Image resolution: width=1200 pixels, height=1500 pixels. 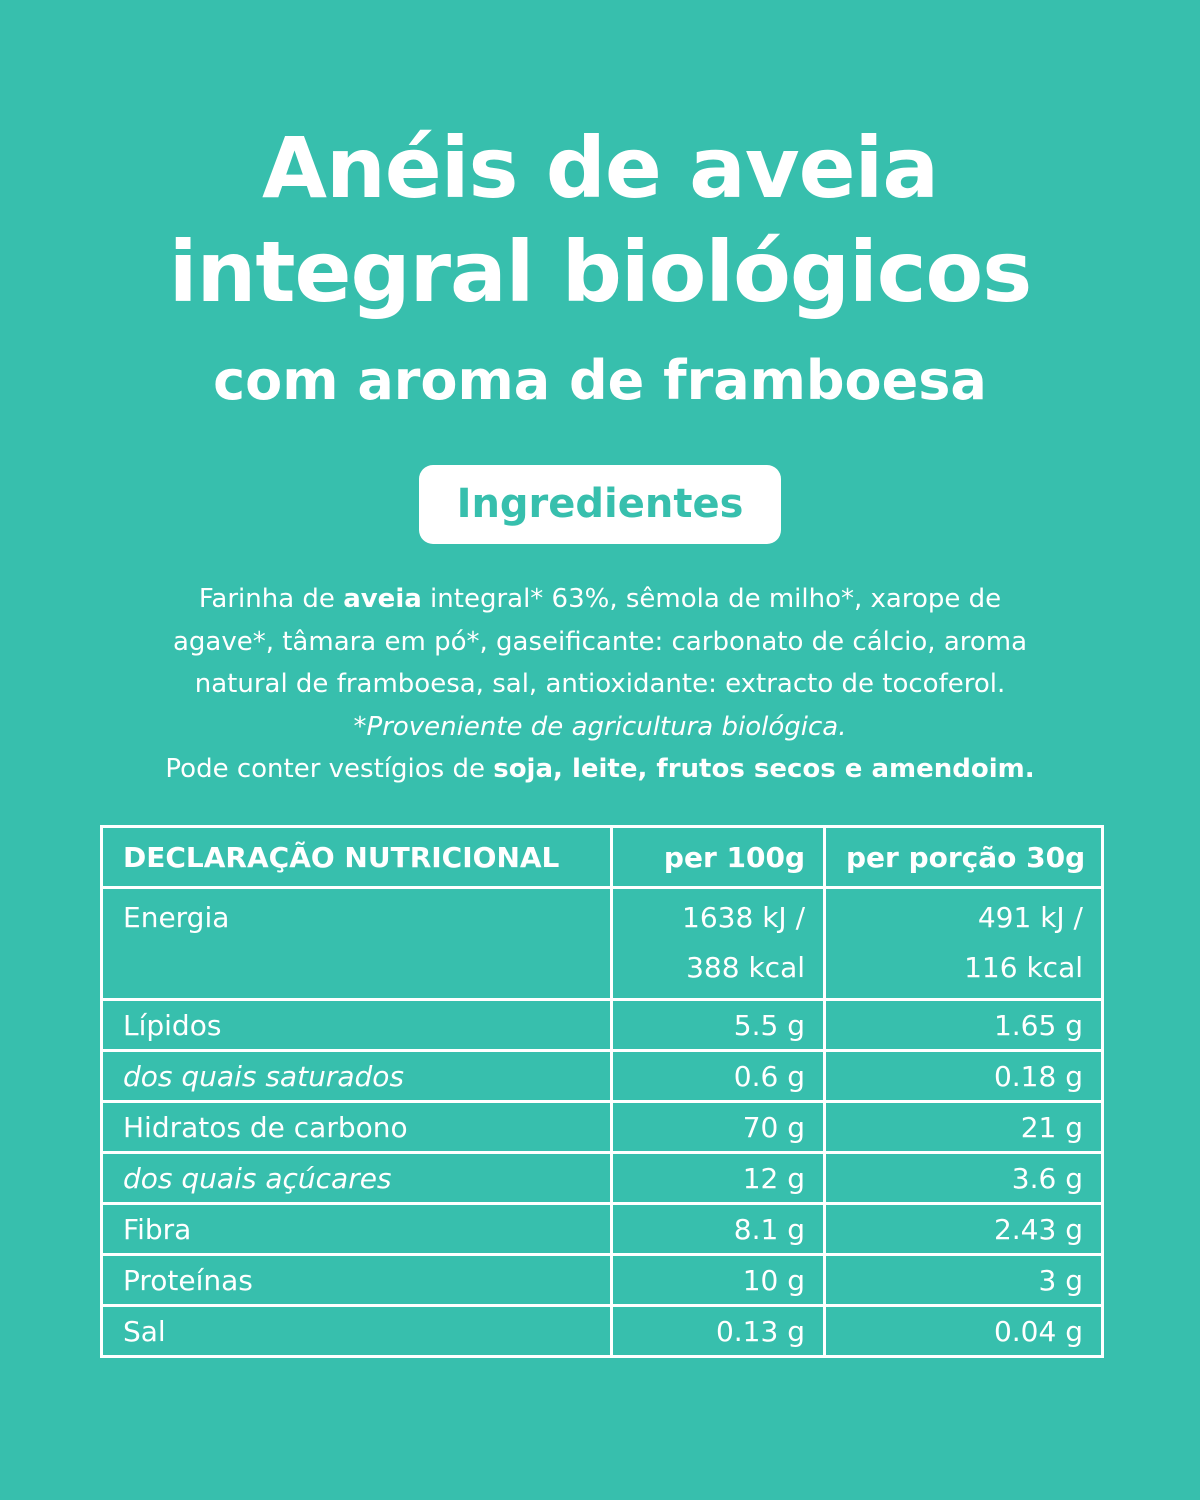 I want to click on table-row: dos quais saturados 0.6 g 0.18 g, so click(x=602, y=1076).